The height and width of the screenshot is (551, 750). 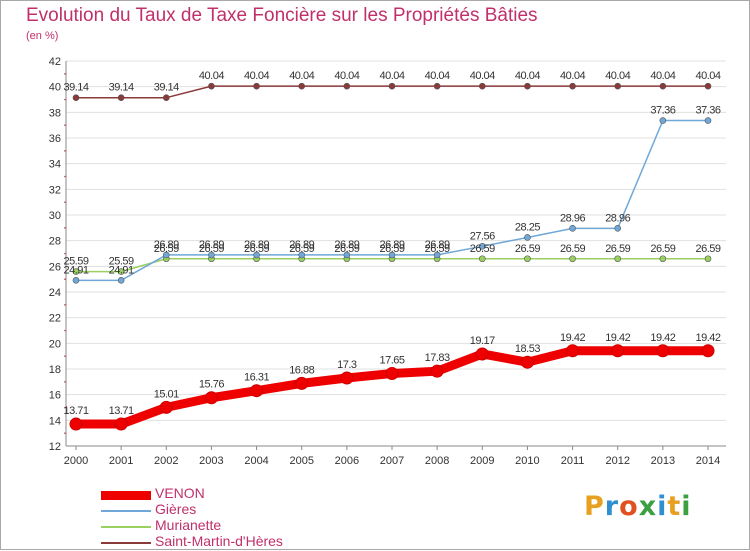 I want to click on x-tick-label: 2005, so click(x=301, y=461).